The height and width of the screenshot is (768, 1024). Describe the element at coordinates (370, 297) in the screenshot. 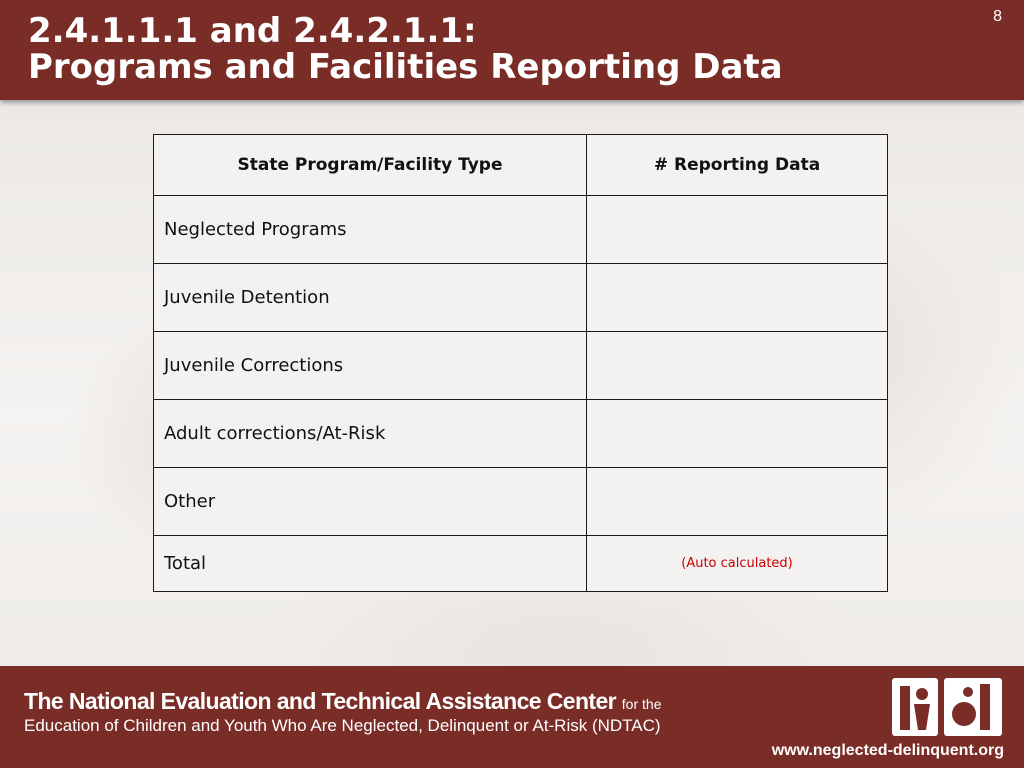

I see `row-label: Juvenile Detention` at that location.